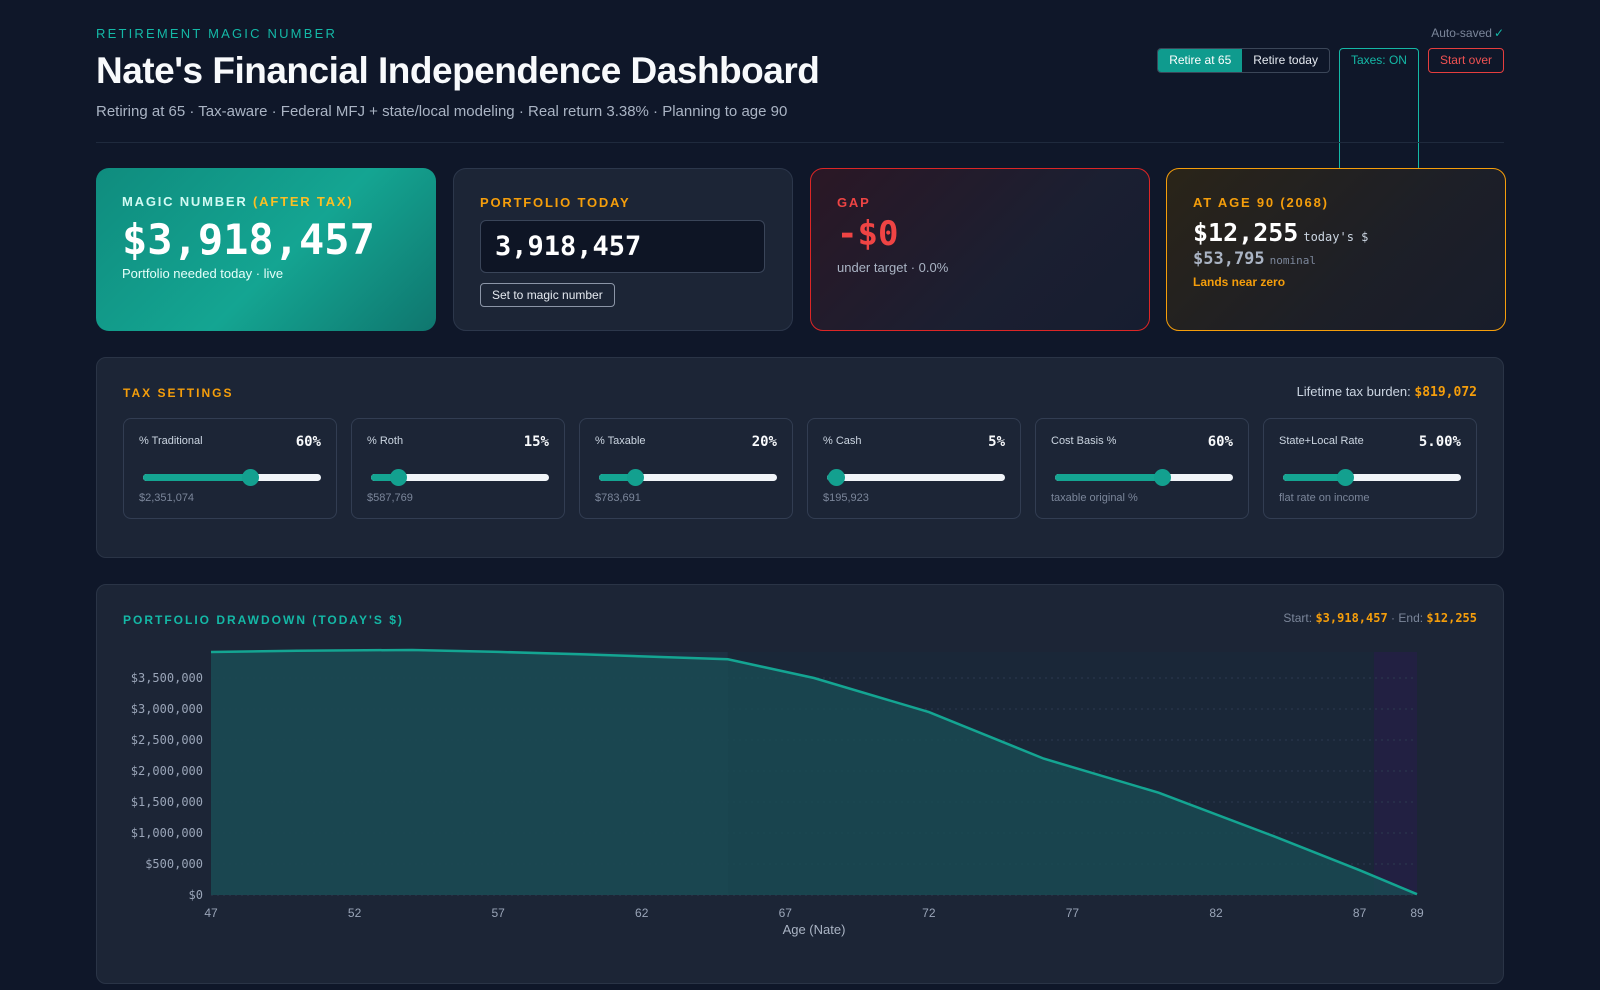 The width and height of the screenshot is (1600, 990). What do you see at coordinates (303, 201) in the screenshot?
I see `after-tax-label: (AFTER TAX)` at bounding box center [303, 201].